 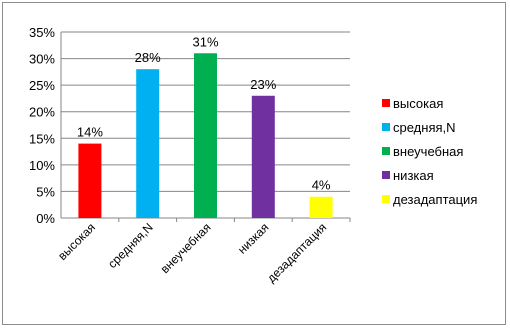 What do you see at coordinates (321, 185) in the screenshot?
I see `data-label: 4%` at bounding box center [321, 185].